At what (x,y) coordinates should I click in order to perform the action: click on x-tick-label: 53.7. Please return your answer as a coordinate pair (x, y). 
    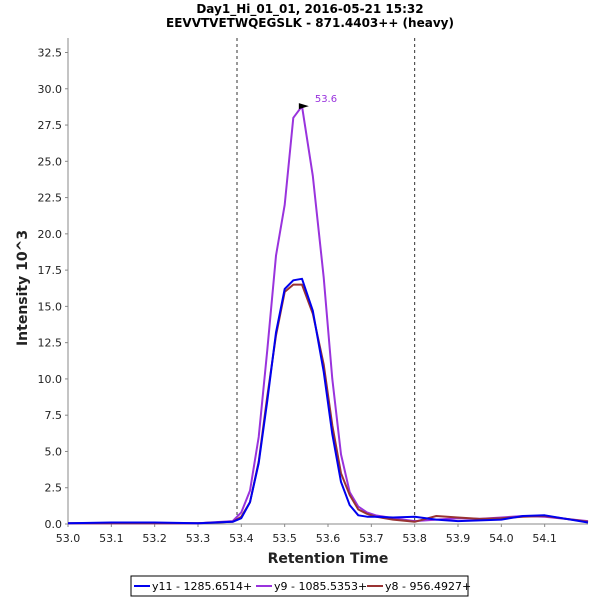
    Looking at the image, I should click on (371, 538).